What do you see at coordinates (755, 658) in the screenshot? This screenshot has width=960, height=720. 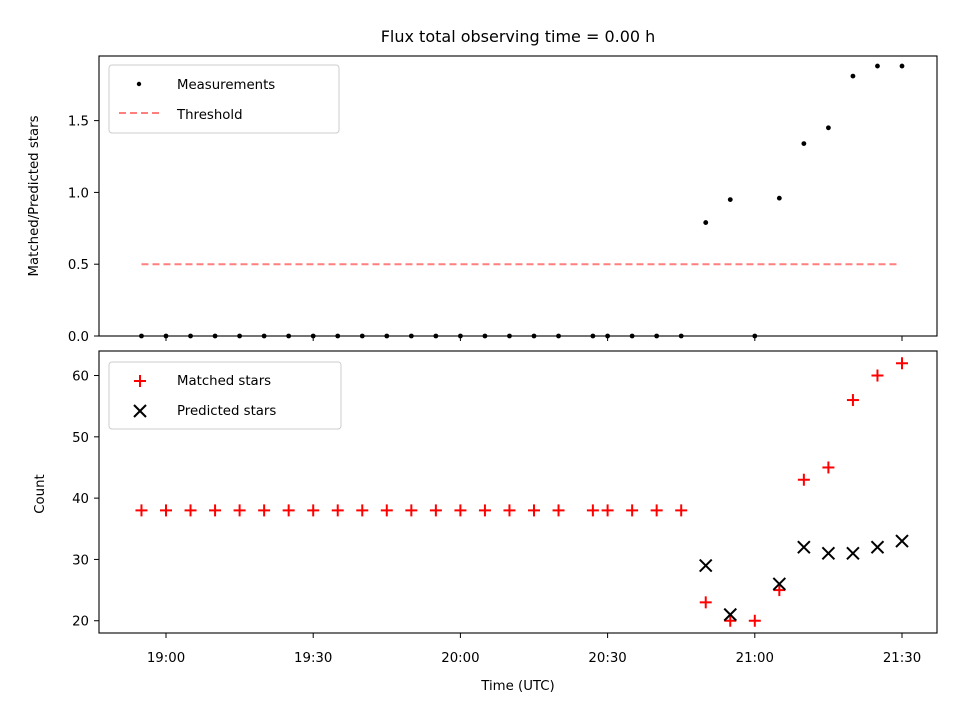 I see `x-tick-label: 21:00` at bounding box center [755, 658].